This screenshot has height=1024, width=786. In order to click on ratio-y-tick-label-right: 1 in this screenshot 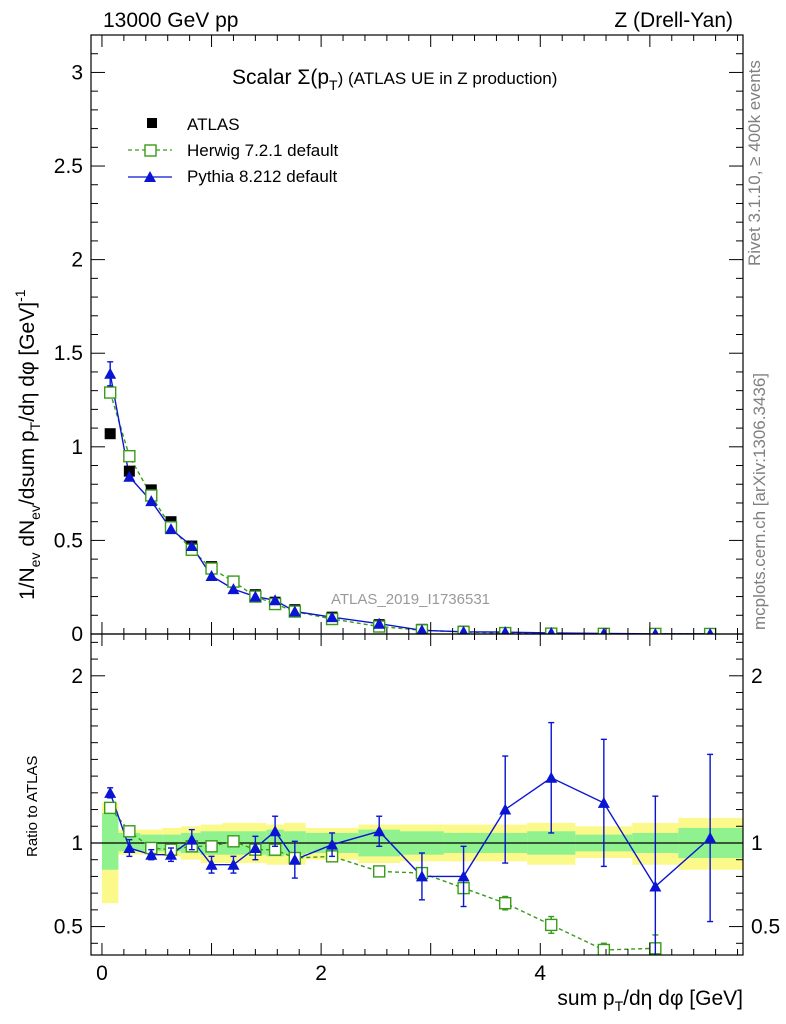, I will do `click(757, 843)`.